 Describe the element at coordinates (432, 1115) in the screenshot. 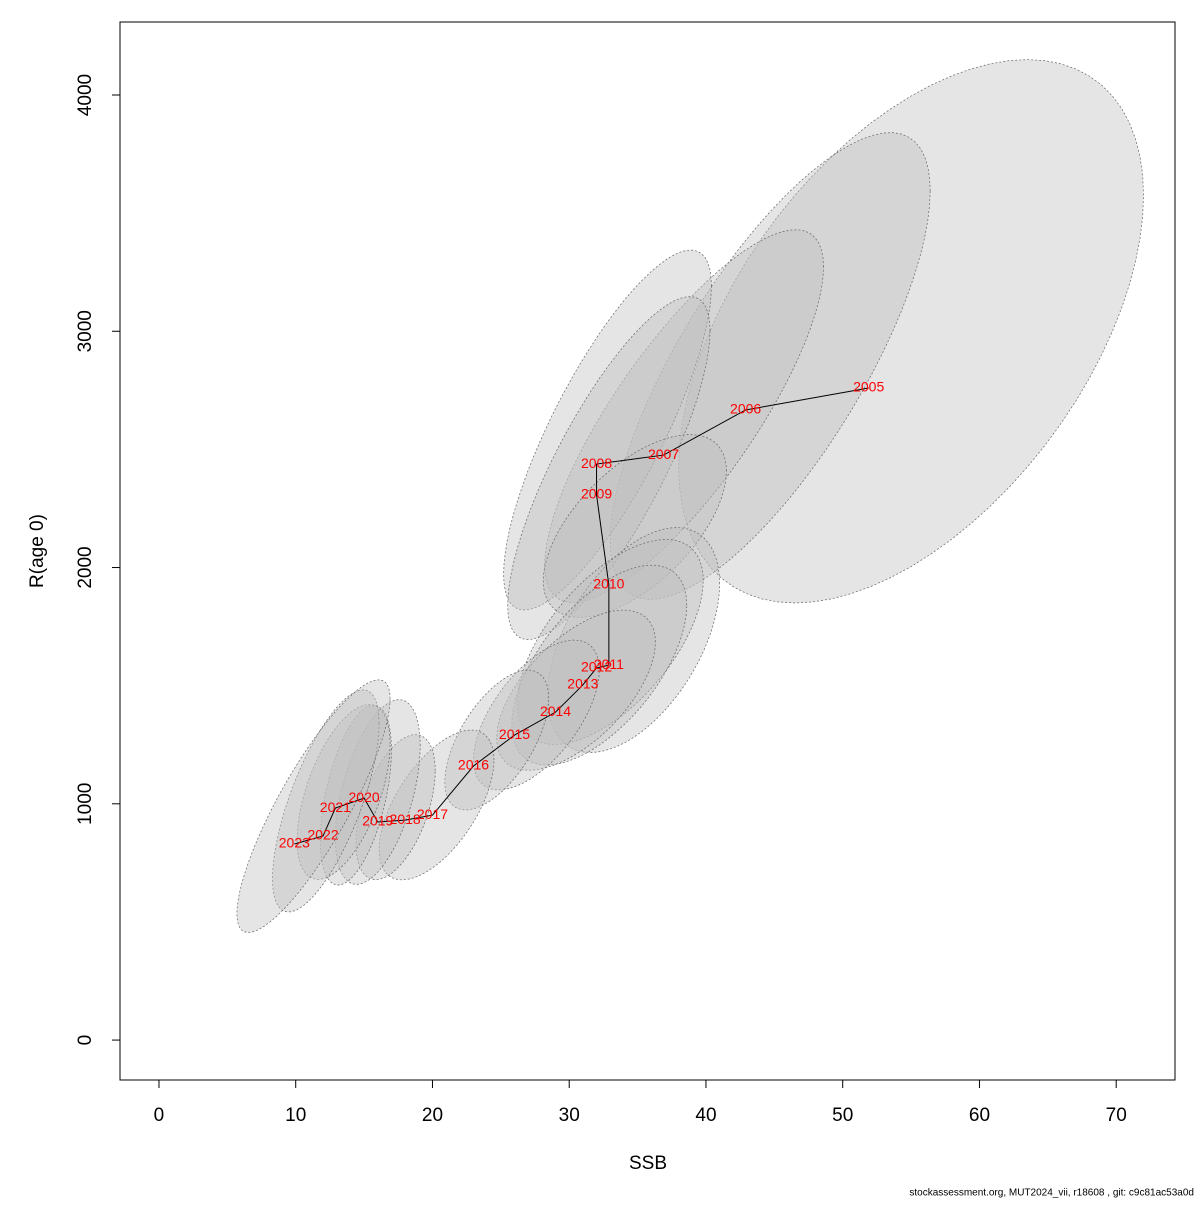

I see `x-tick-label: 20` at that location.